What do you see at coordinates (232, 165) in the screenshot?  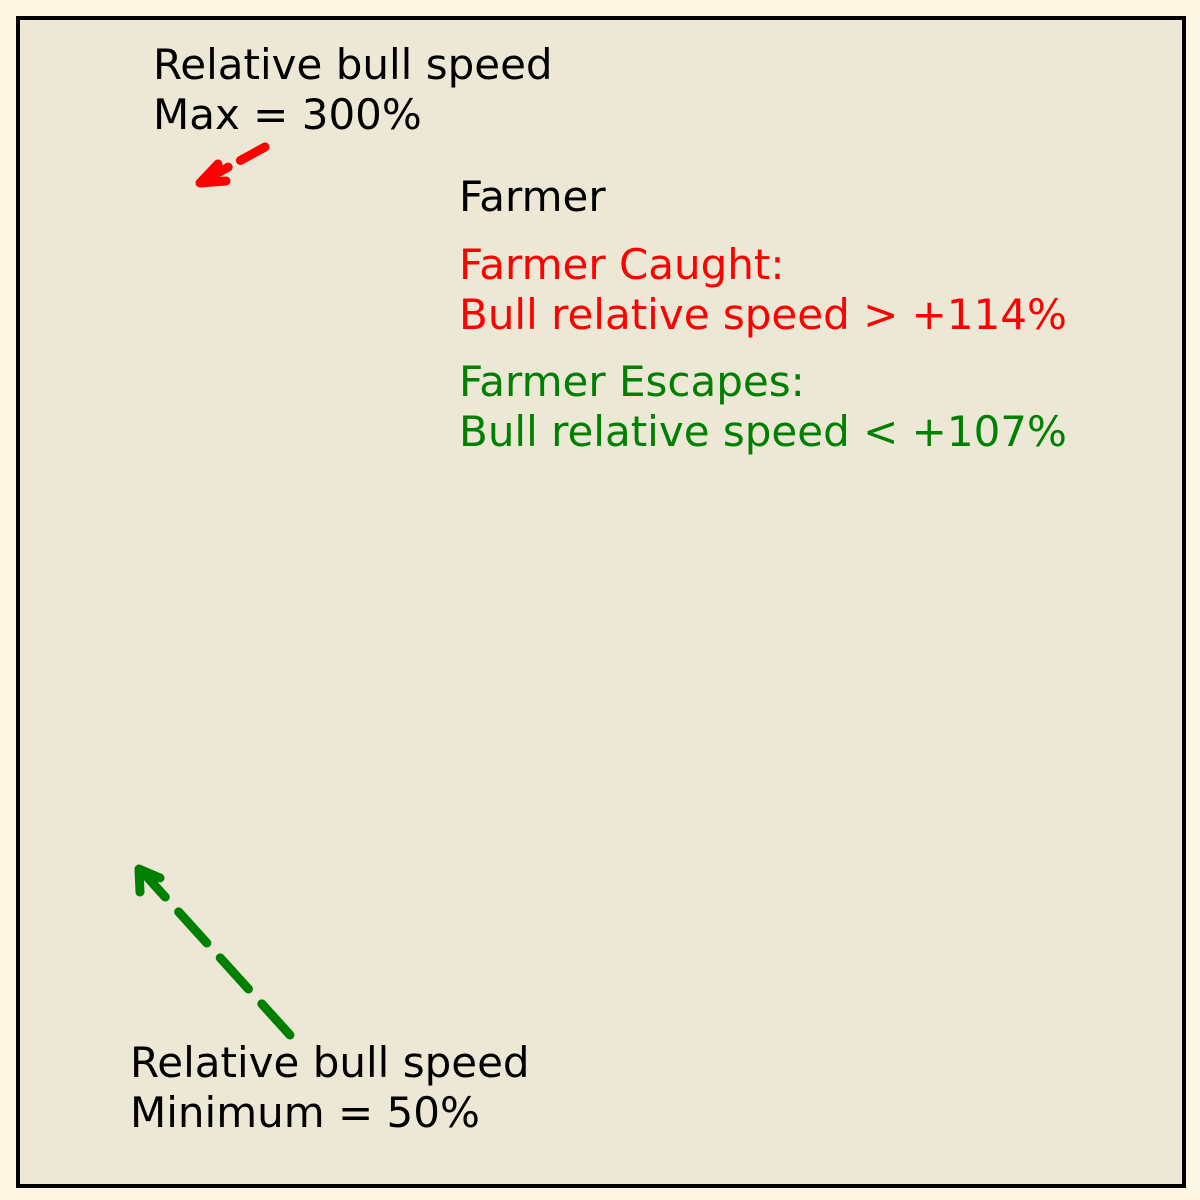 I see `max-speed-arrow` at bounding box center [232, 165].